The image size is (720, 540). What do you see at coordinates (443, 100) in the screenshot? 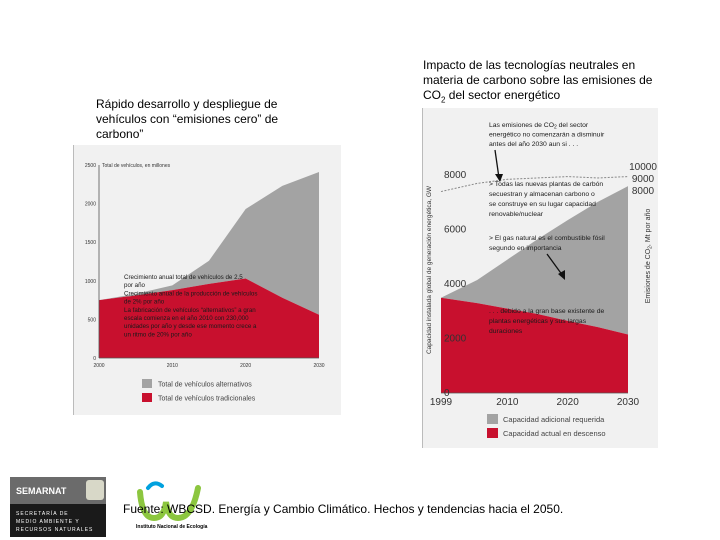
I see `right-title-sub: 2` at bounding box center [443, 100].